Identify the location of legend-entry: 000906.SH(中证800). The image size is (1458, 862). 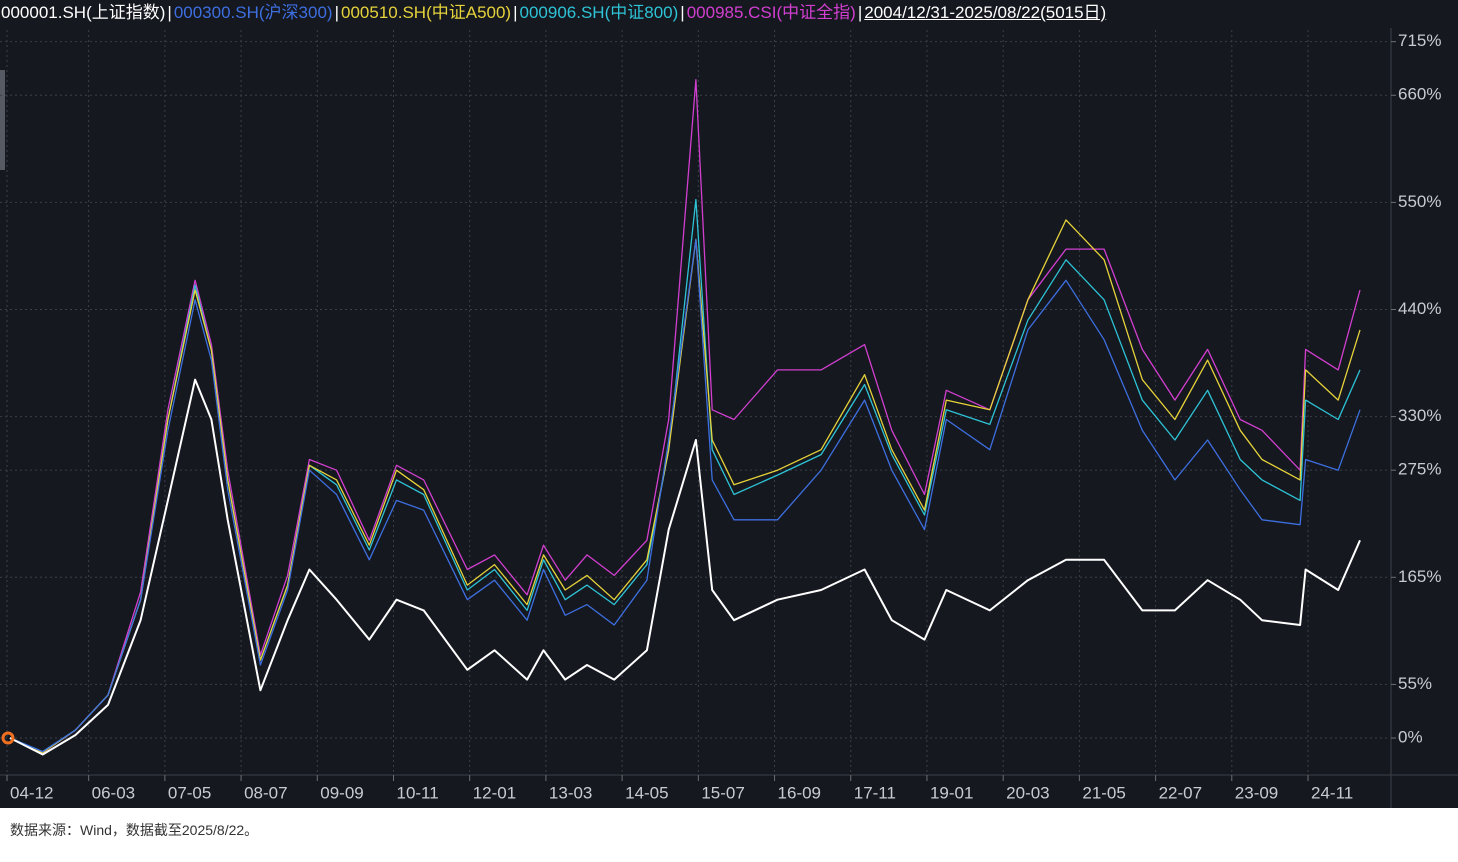
(599, 12).